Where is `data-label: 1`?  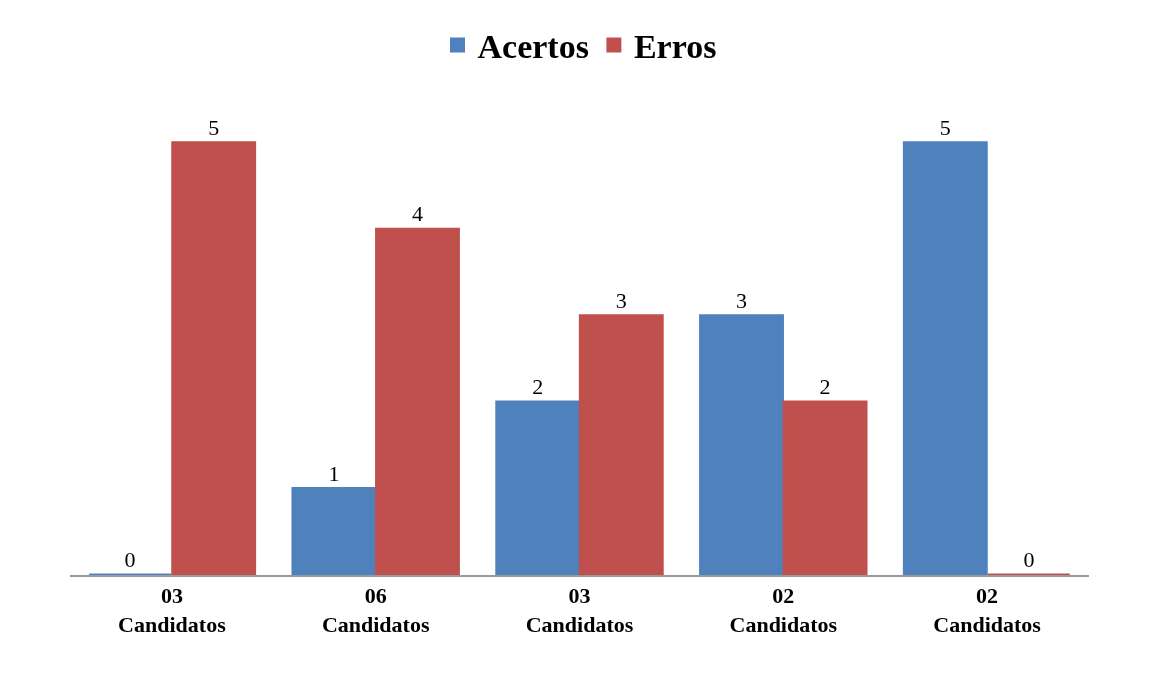
data-label: 1 is located at coordinates (334, 473).